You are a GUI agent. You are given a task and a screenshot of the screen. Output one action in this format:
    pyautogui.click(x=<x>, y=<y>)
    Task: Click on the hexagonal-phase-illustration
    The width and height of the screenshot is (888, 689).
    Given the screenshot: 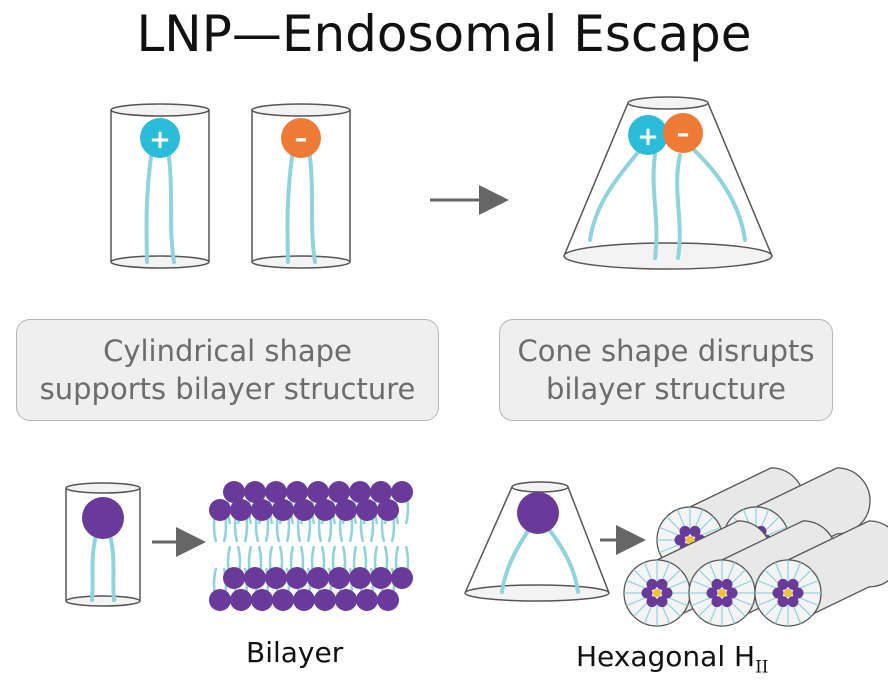 What is the action you would take?
    pyautogui.click(x=755, y=547)
    